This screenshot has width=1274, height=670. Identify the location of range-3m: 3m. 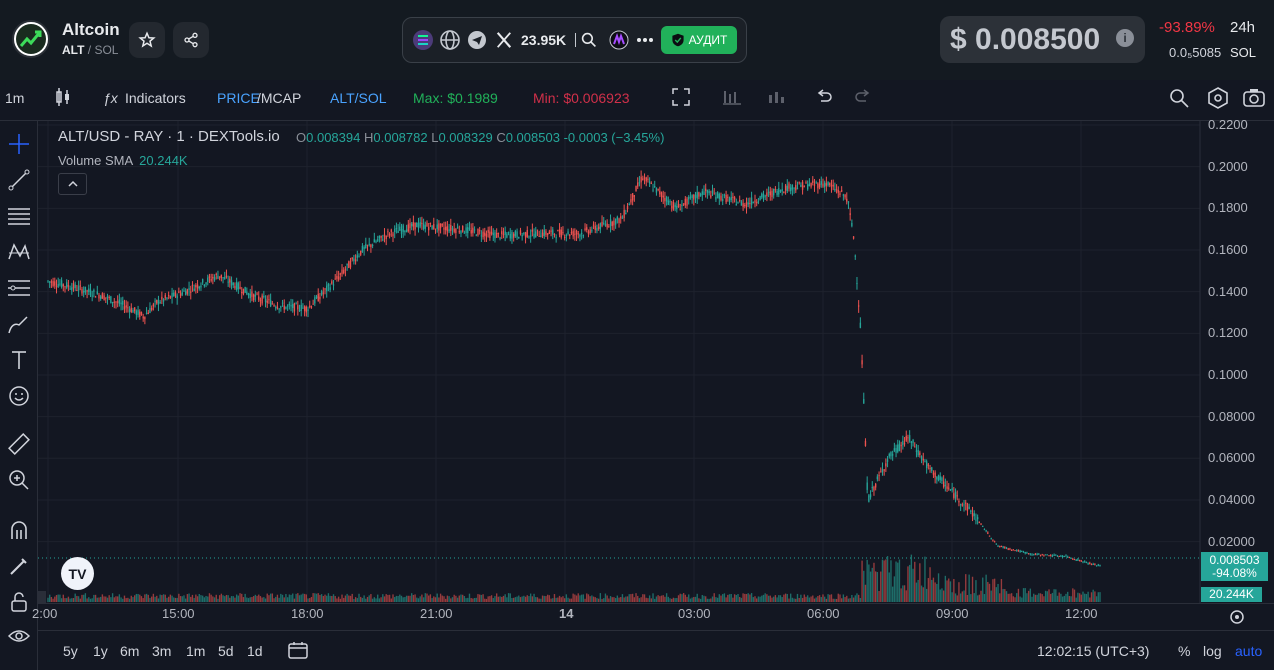
(162, 651).